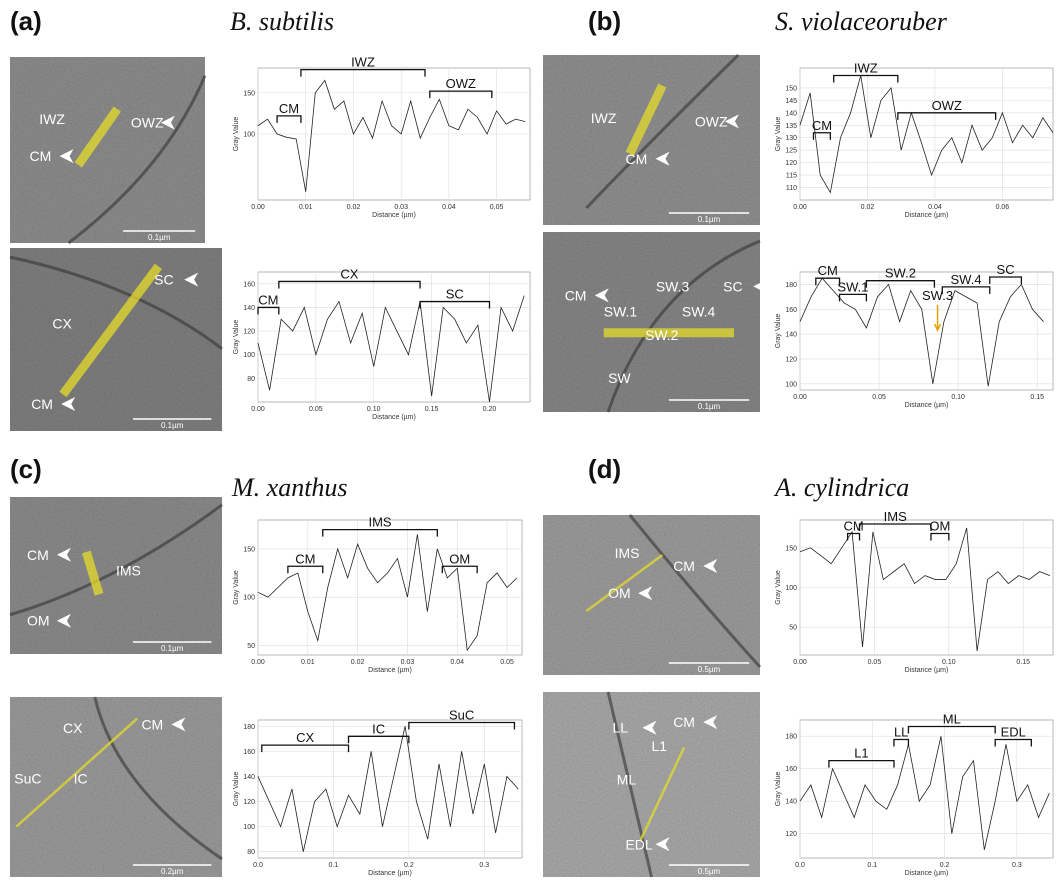 Image resolution: width=1059 pixels, height=881 pixels. What do you see at coordinates (793, 628) in the screenshot?
I see `y-tick-label: 50` at bounding box center [793, 628].